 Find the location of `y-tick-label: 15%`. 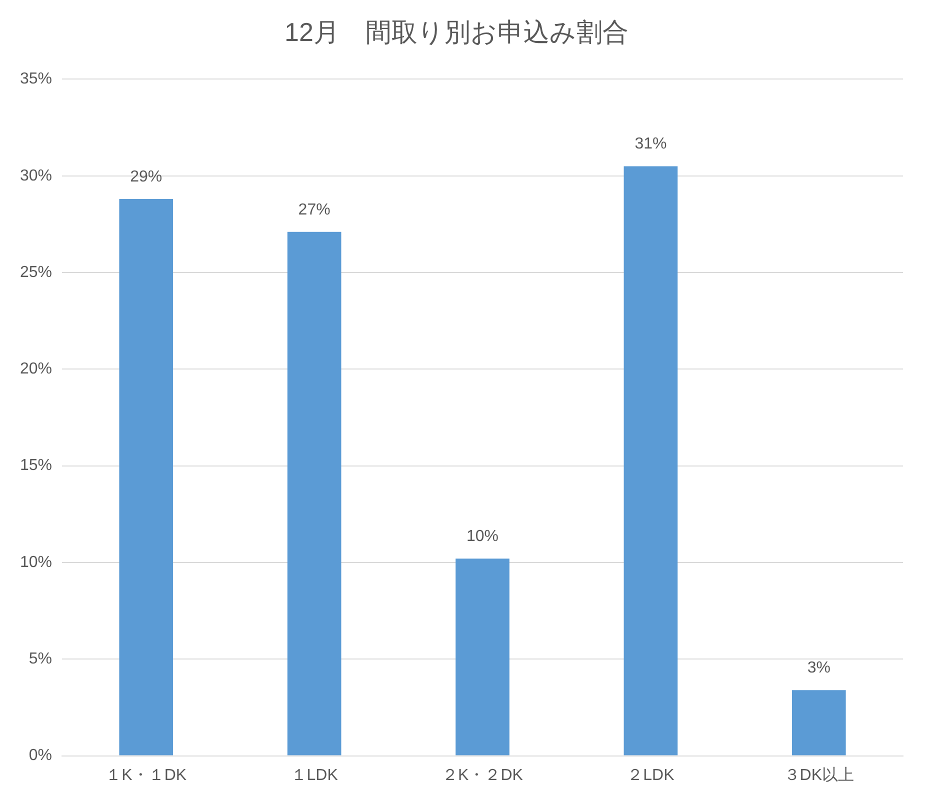

y-tick-label: 15% is located at coordinates (36, 465).